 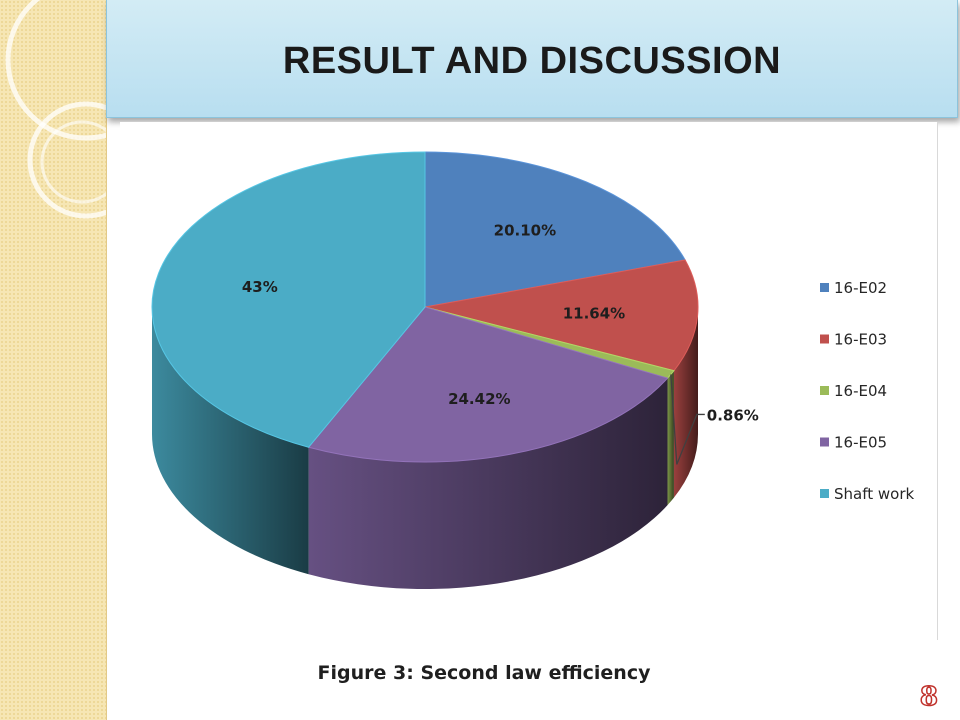 I want to click on data-label-16-e05: 24.42%, so click(x=479, y=399).